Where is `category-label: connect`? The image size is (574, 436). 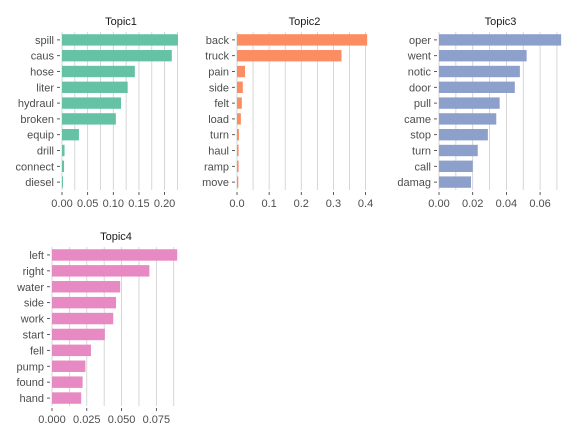 category-label: connect is located at coordinates (34, 167).